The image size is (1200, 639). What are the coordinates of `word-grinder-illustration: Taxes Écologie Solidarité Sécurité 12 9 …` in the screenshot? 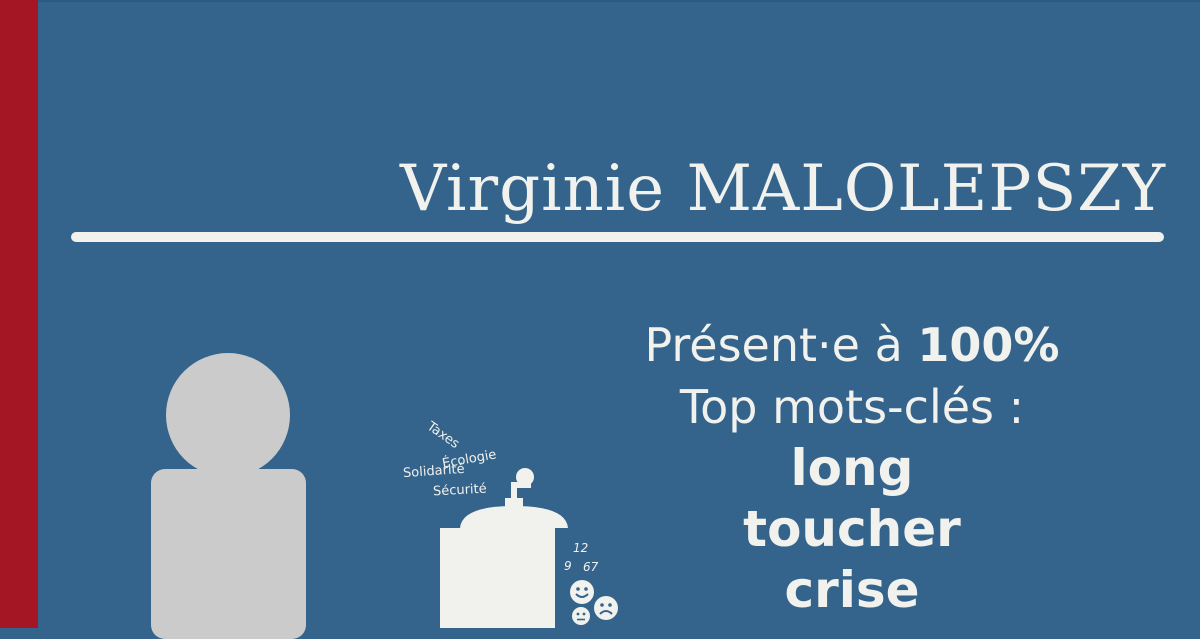 It's located at (516, 523).